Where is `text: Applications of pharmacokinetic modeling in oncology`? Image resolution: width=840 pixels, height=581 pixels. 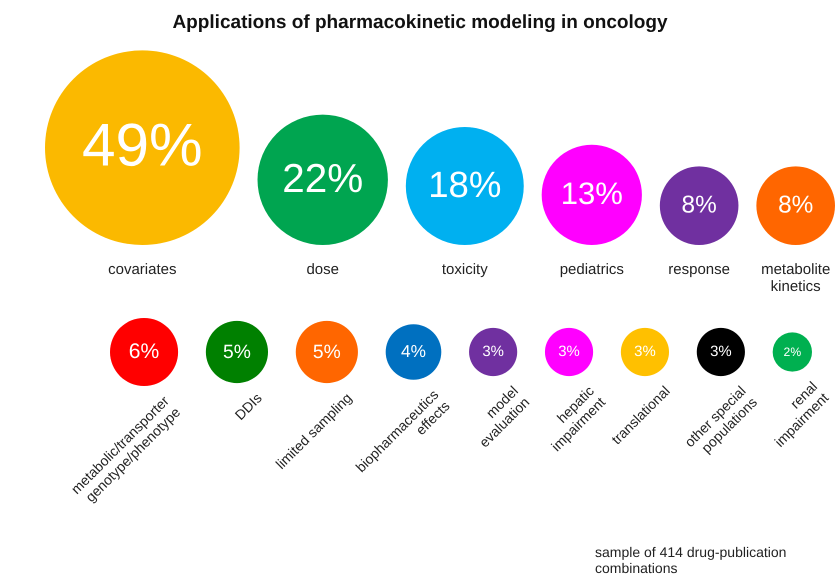 text: Applications of pharmacokinetic modeling in oncology is located at coordinates (420, 22).